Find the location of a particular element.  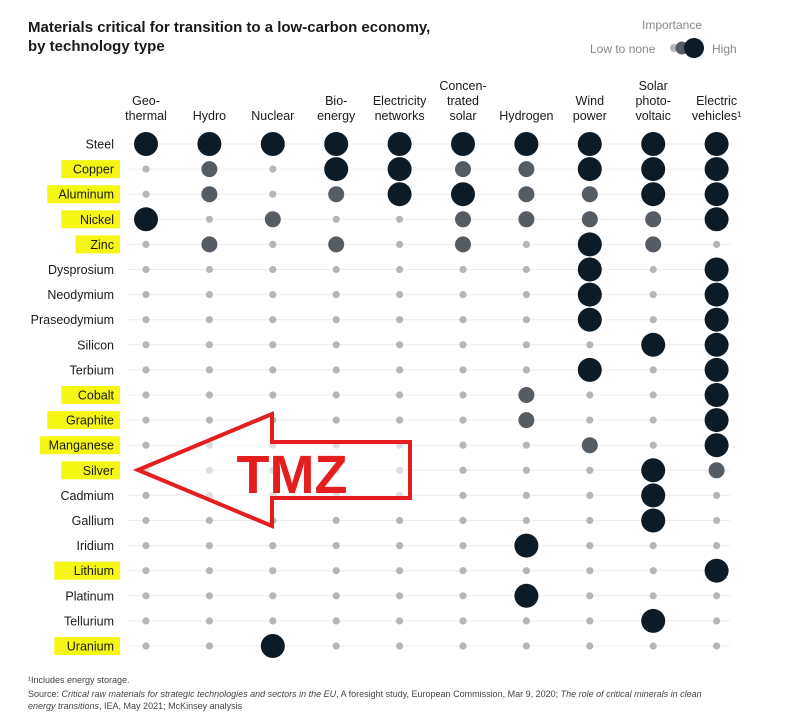

row-label: Lithium is located at coordinates (94, 571).